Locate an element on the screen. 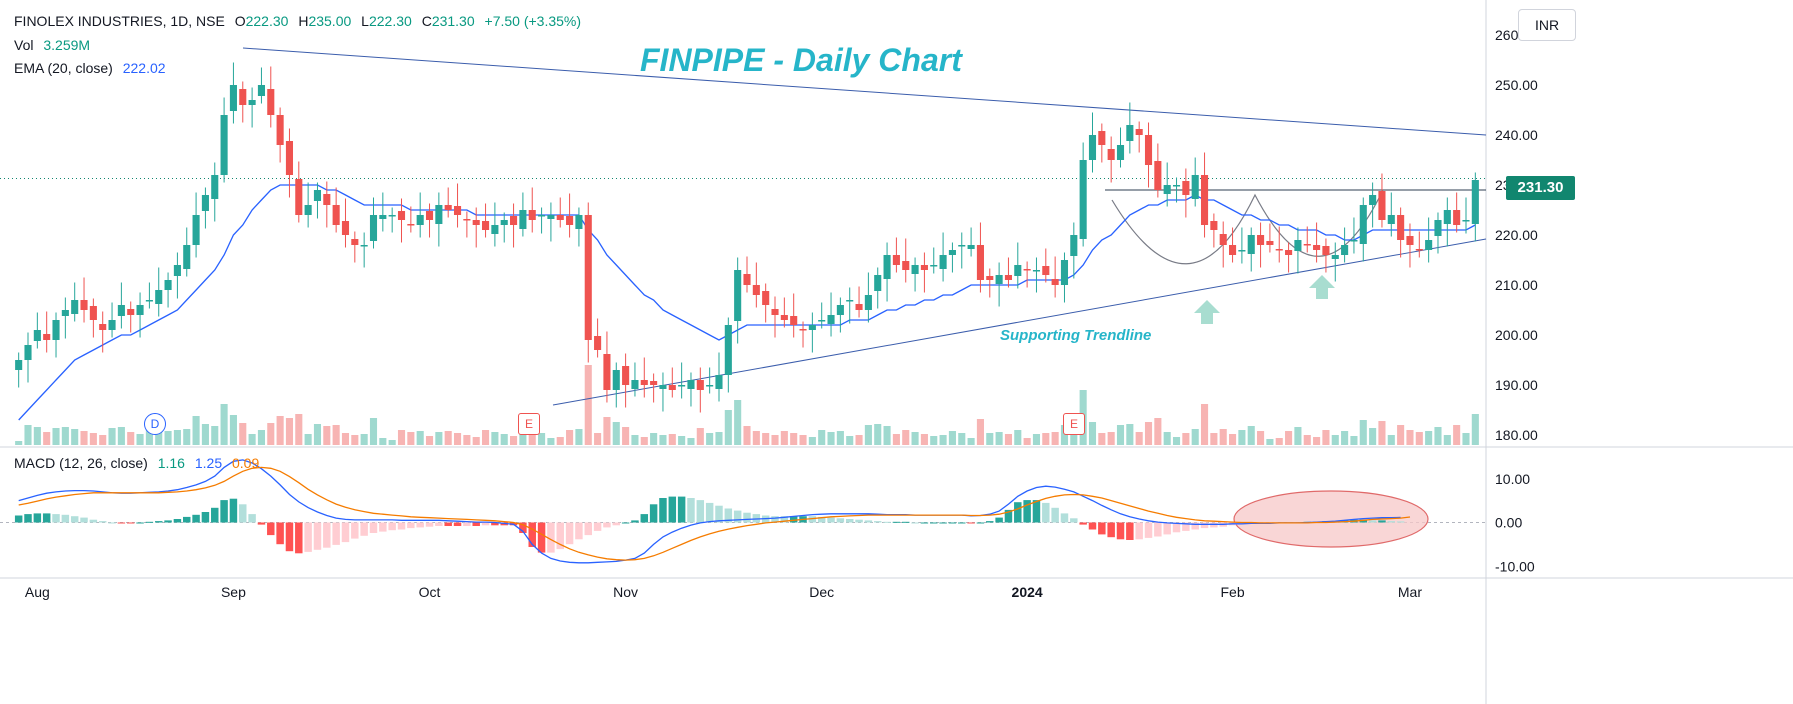 This screenshot has height=704, width=1793. price-tick-label: 190.00 is located at coordinates (1516, 385).